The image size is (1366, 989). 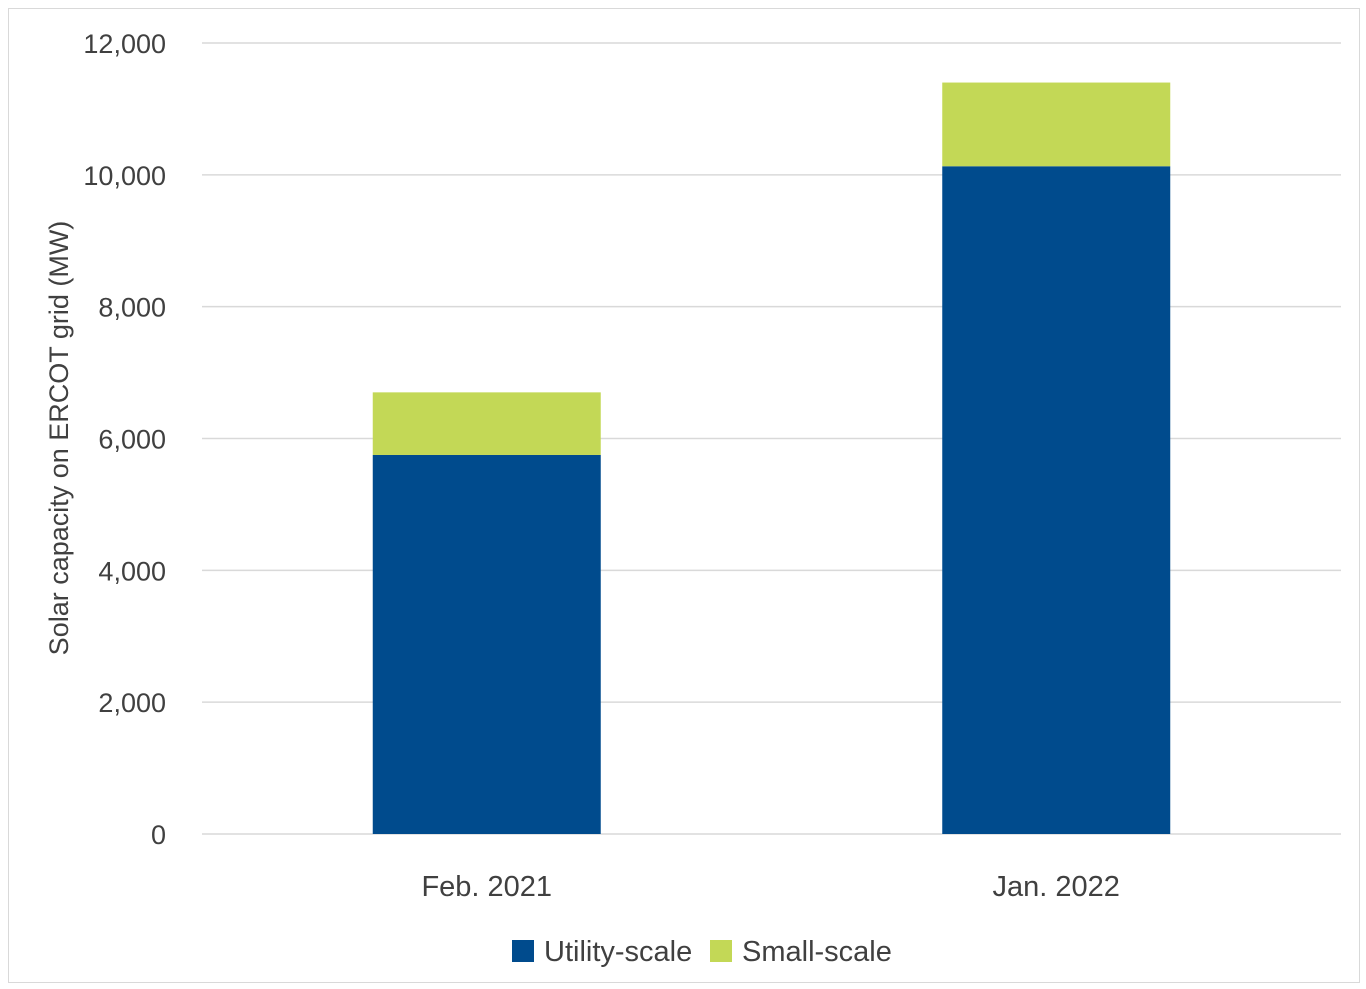 I want to click on y-tick-labels: 0 2,000 4,000 6,000 8,000 10,000 12,000, so click(x=124, y=439).